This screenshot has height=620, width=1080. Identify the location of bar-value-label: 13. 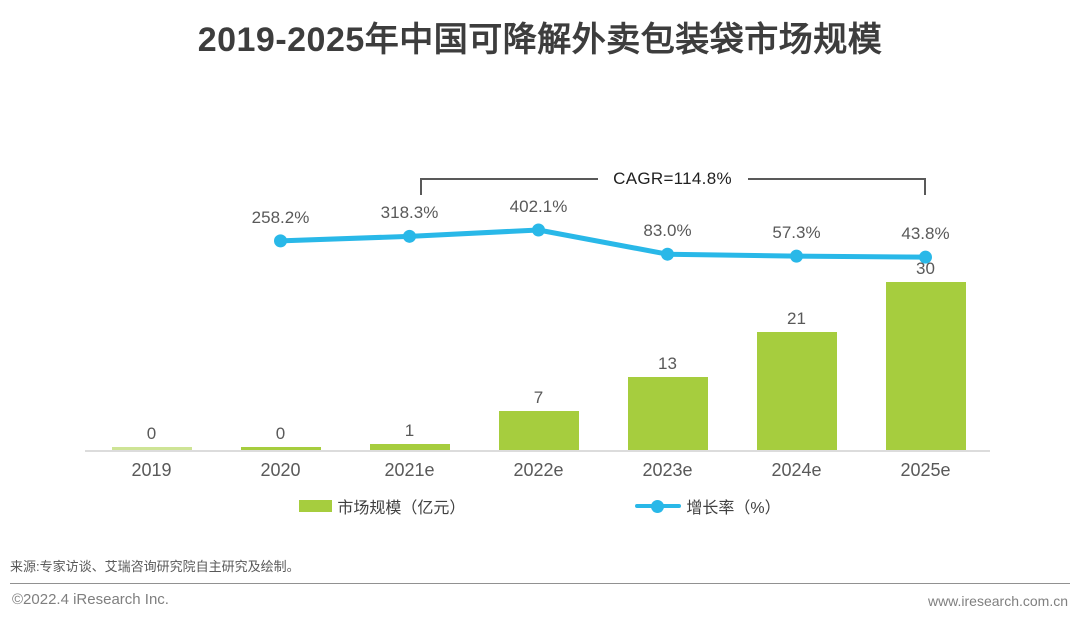
(667, 364).